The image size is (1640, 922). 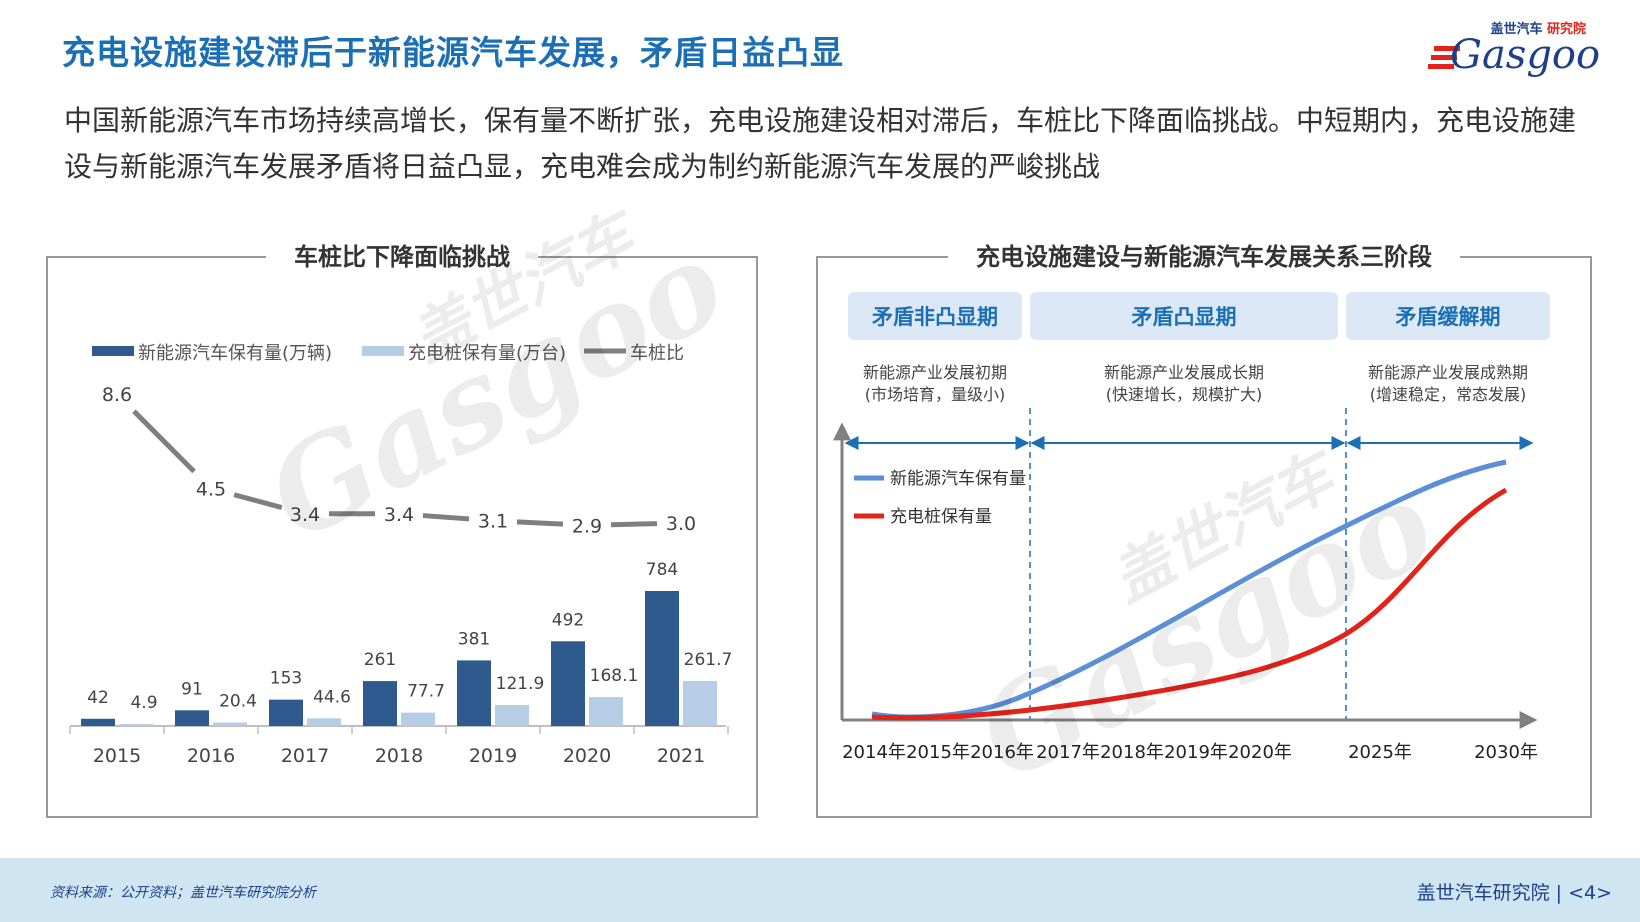 I want to click on x-label-2: 2016年, so click(x=1002, y=752).